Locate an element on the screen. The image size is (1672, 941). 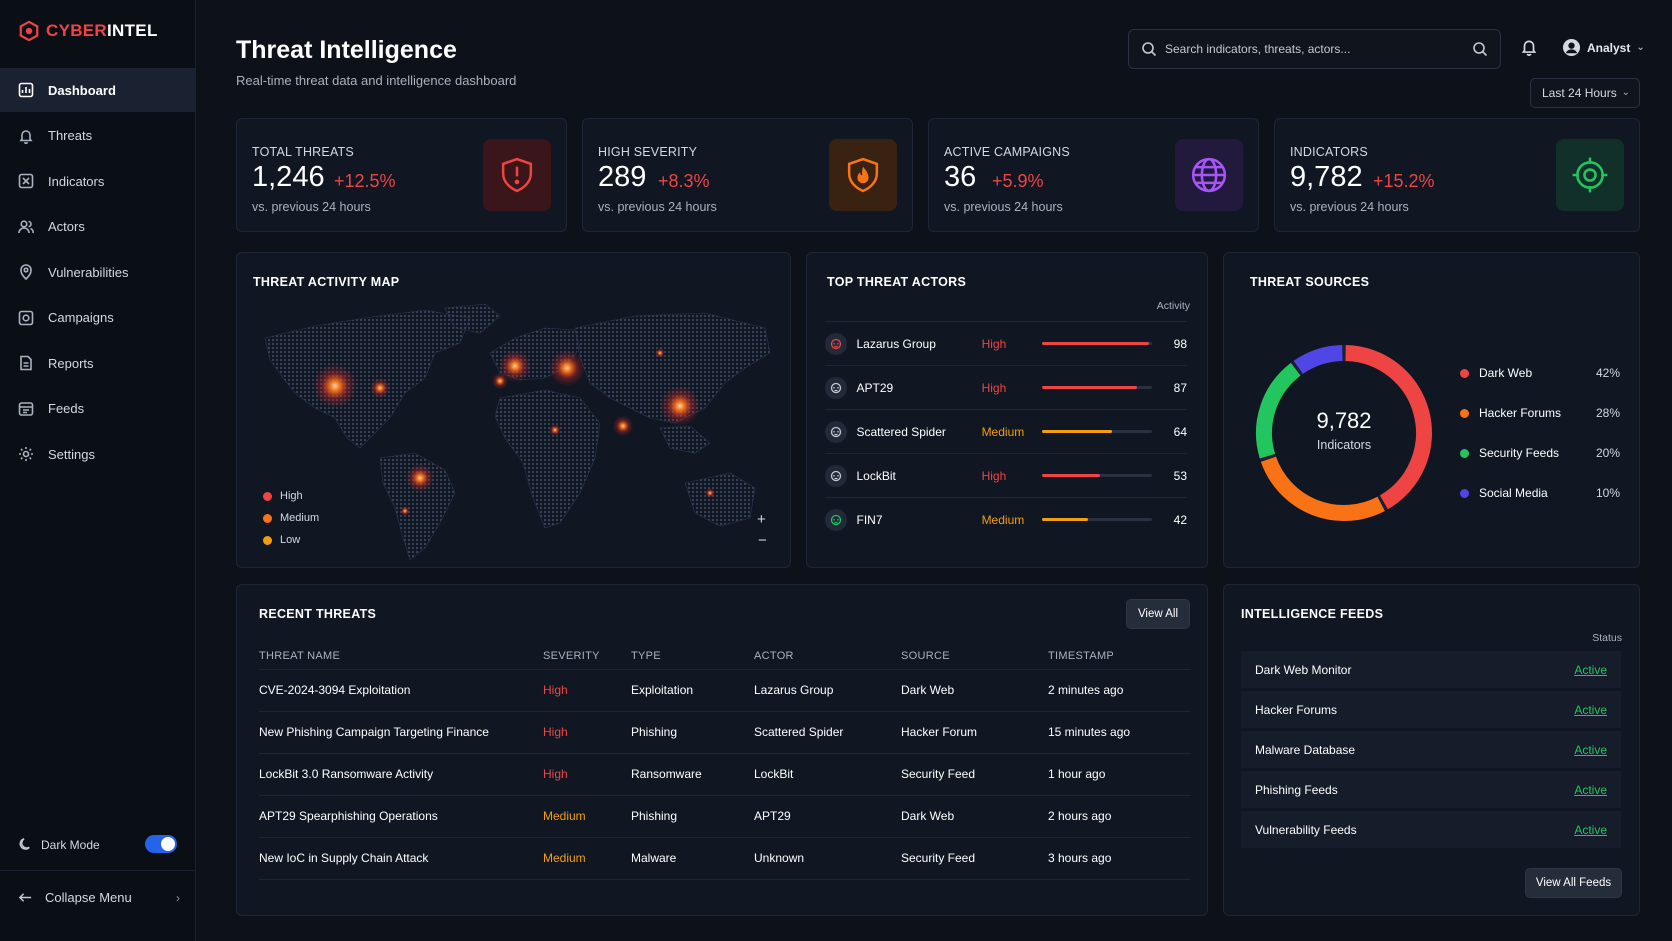
timestamp-cell: 15 minutes ago is located at coordinates (1119, 732).